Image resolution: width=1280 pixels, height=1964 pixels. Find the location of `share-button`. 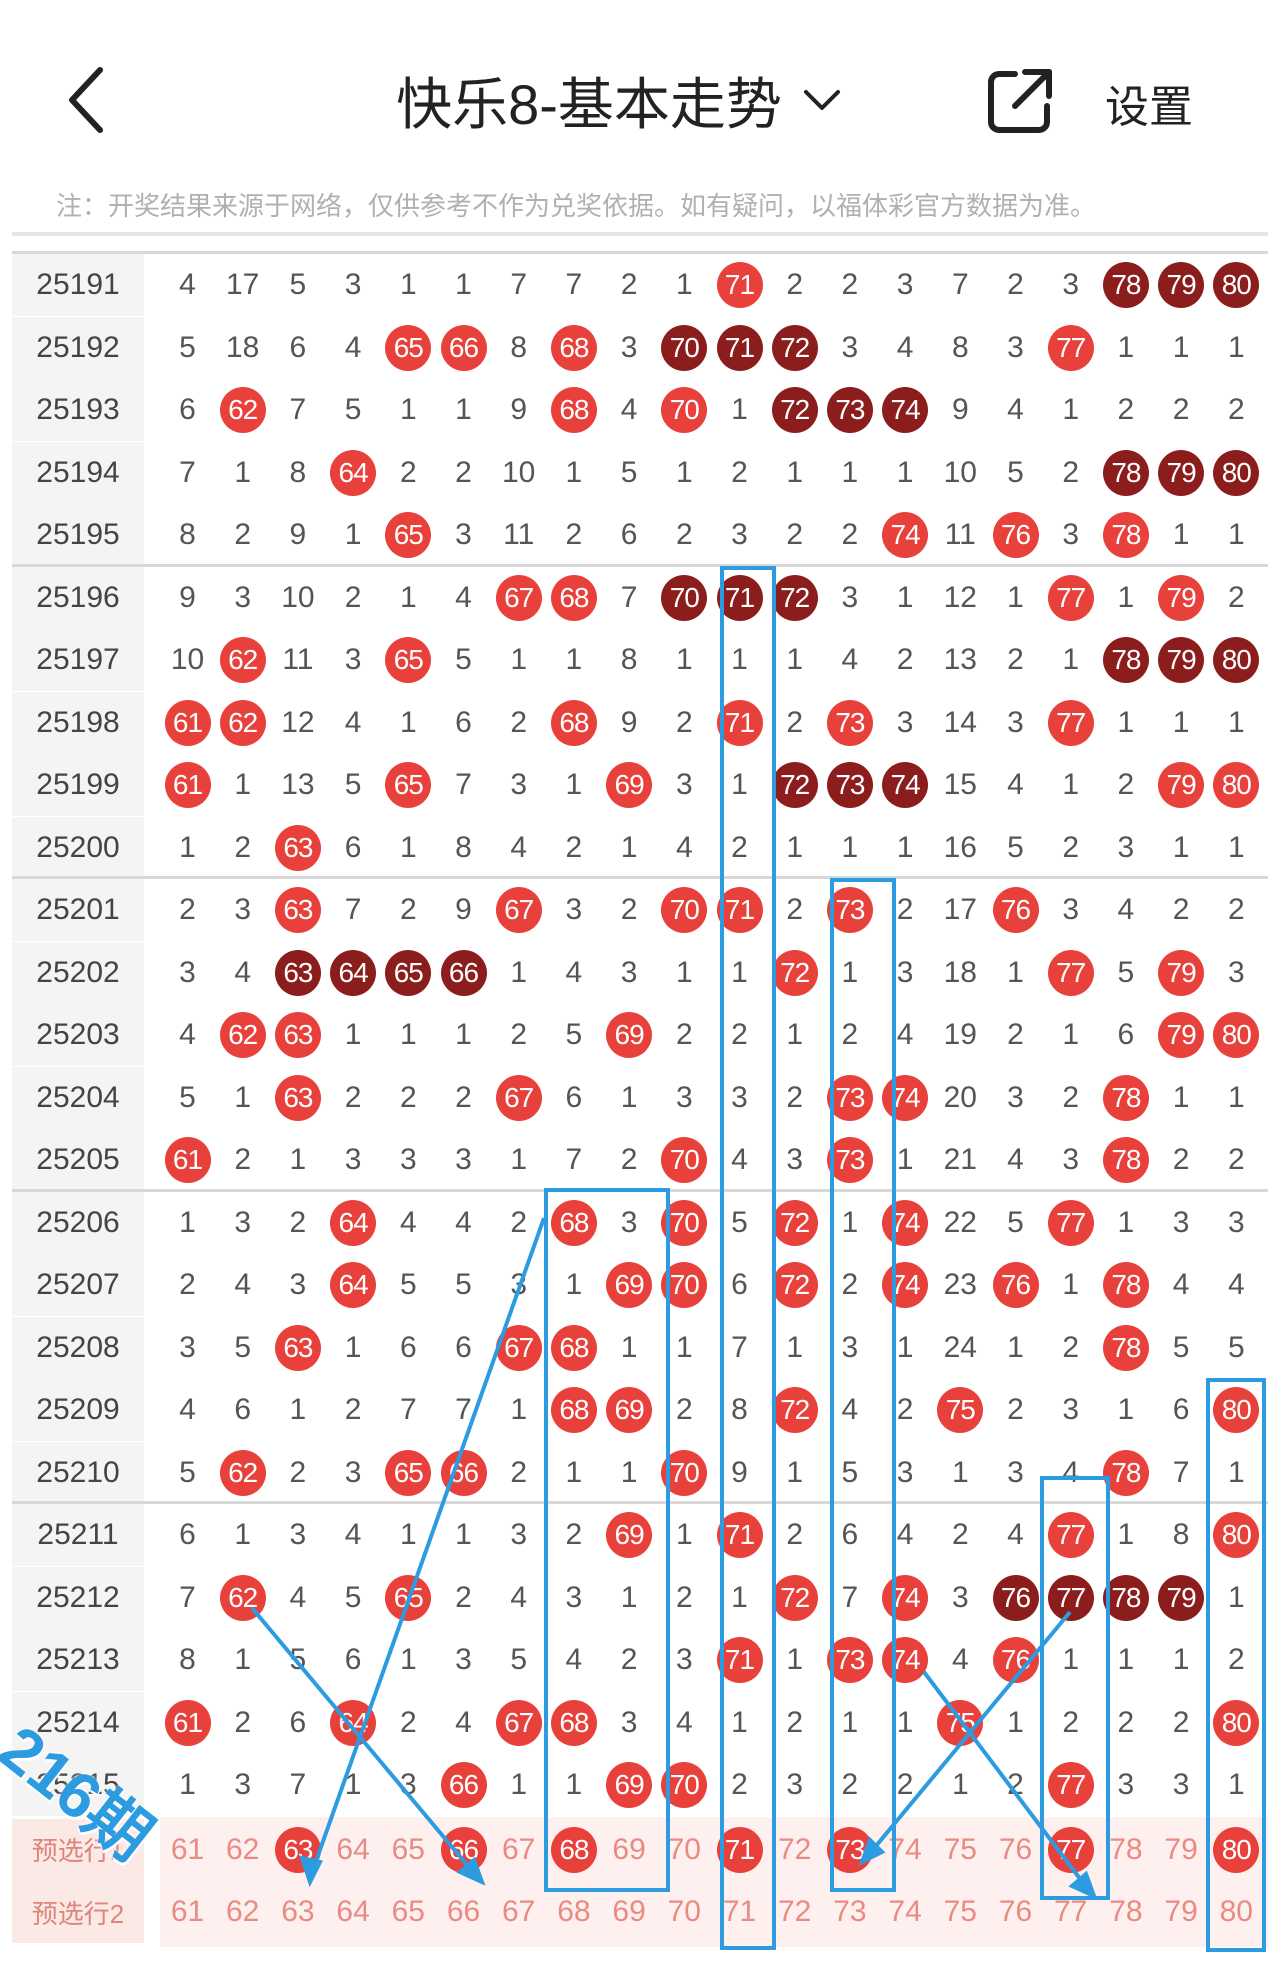

share-button is located at coordinates (1020, 101).